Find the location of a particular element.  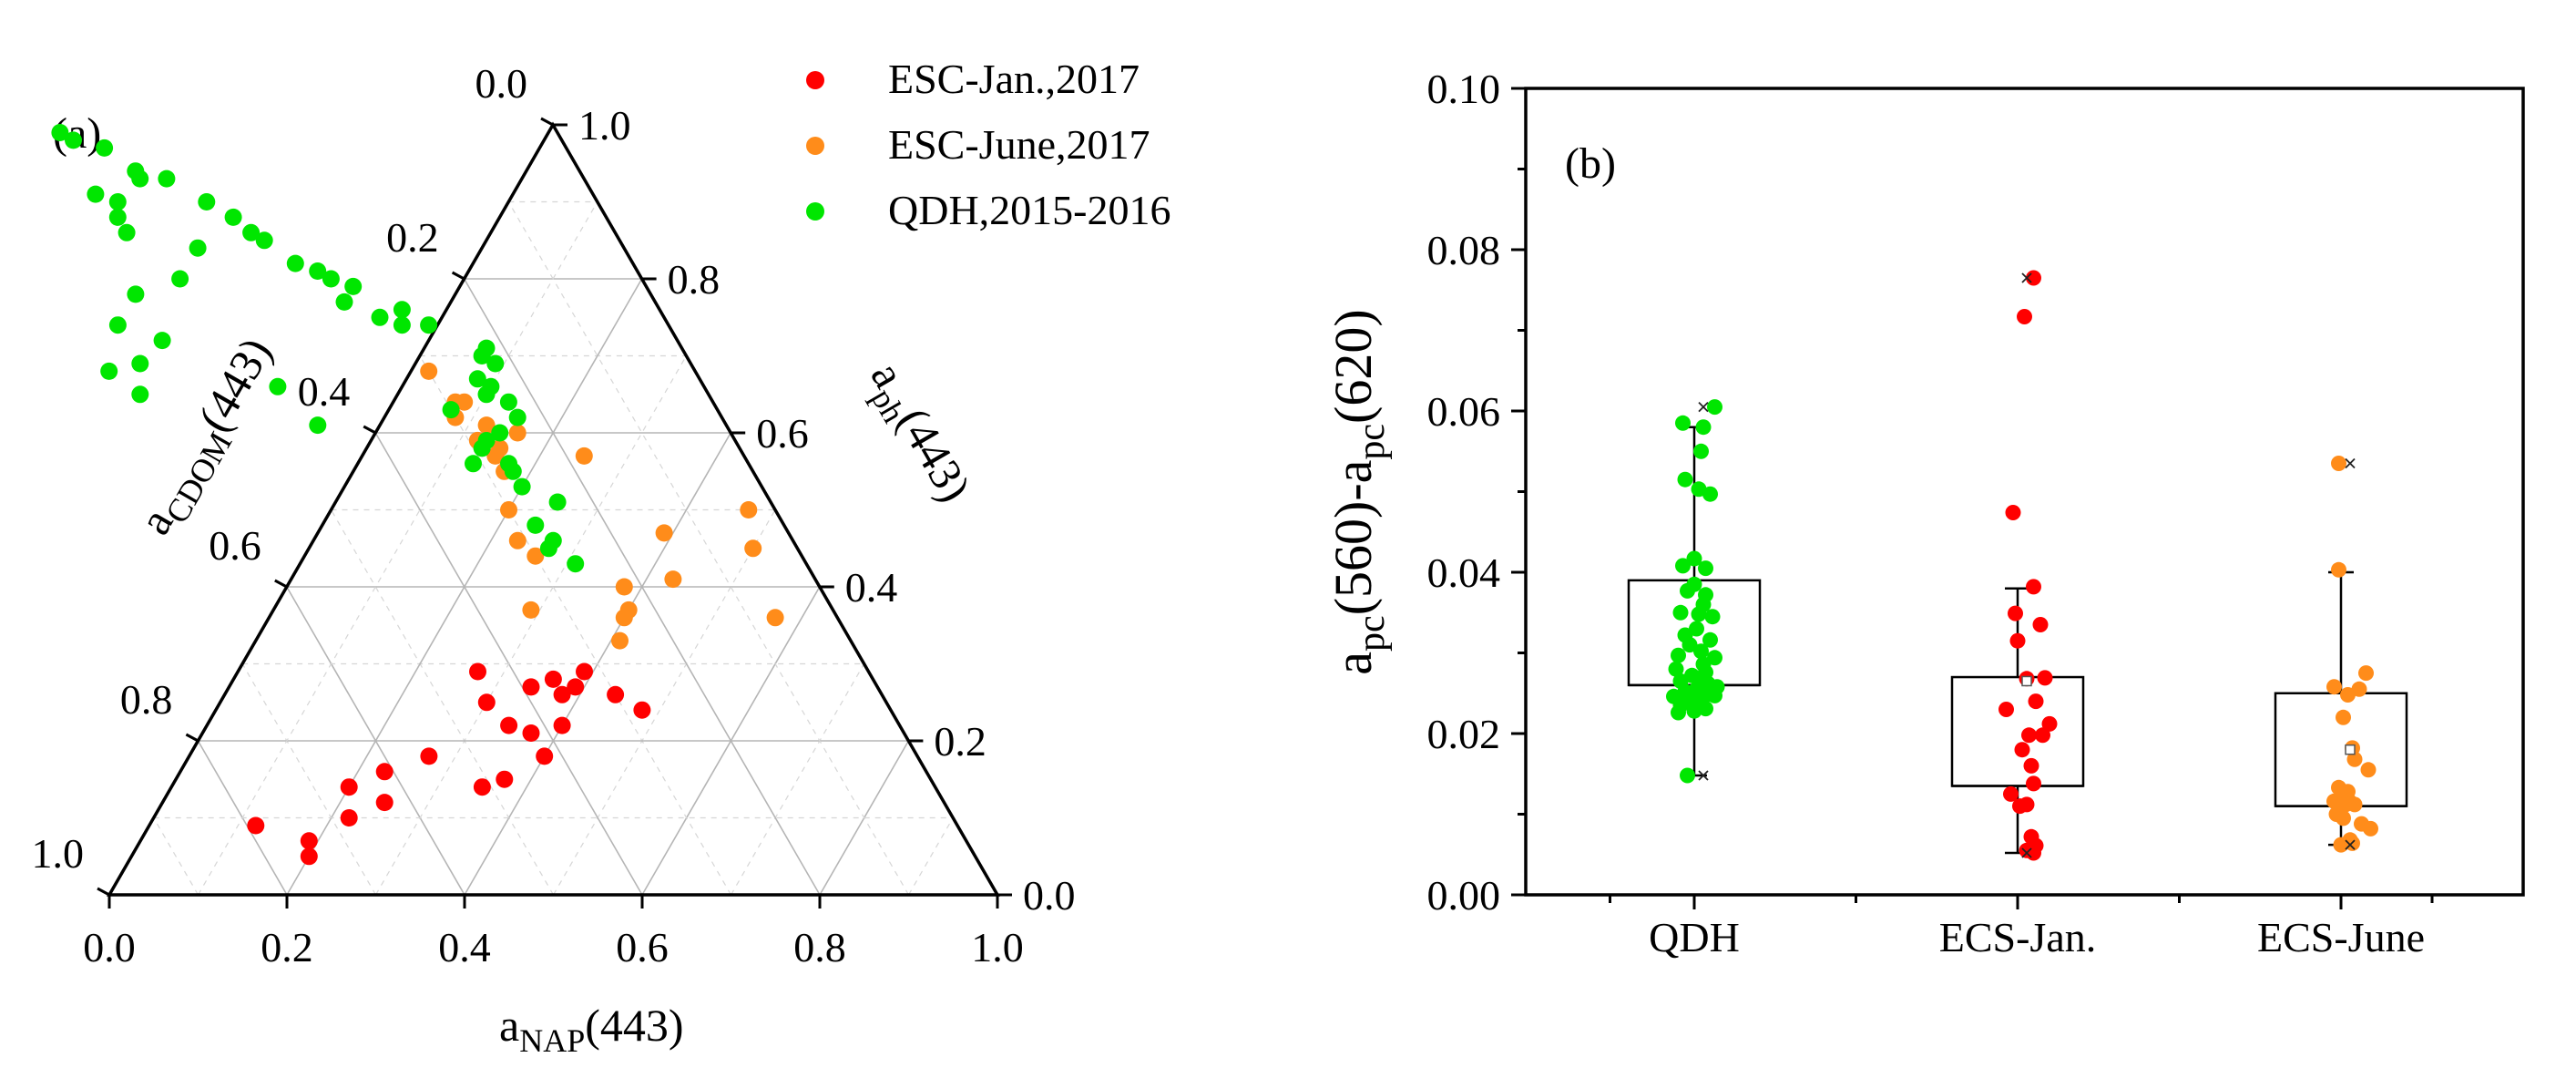

box-y-tick-label: 0.02 is located at coordinates (1464, 734).